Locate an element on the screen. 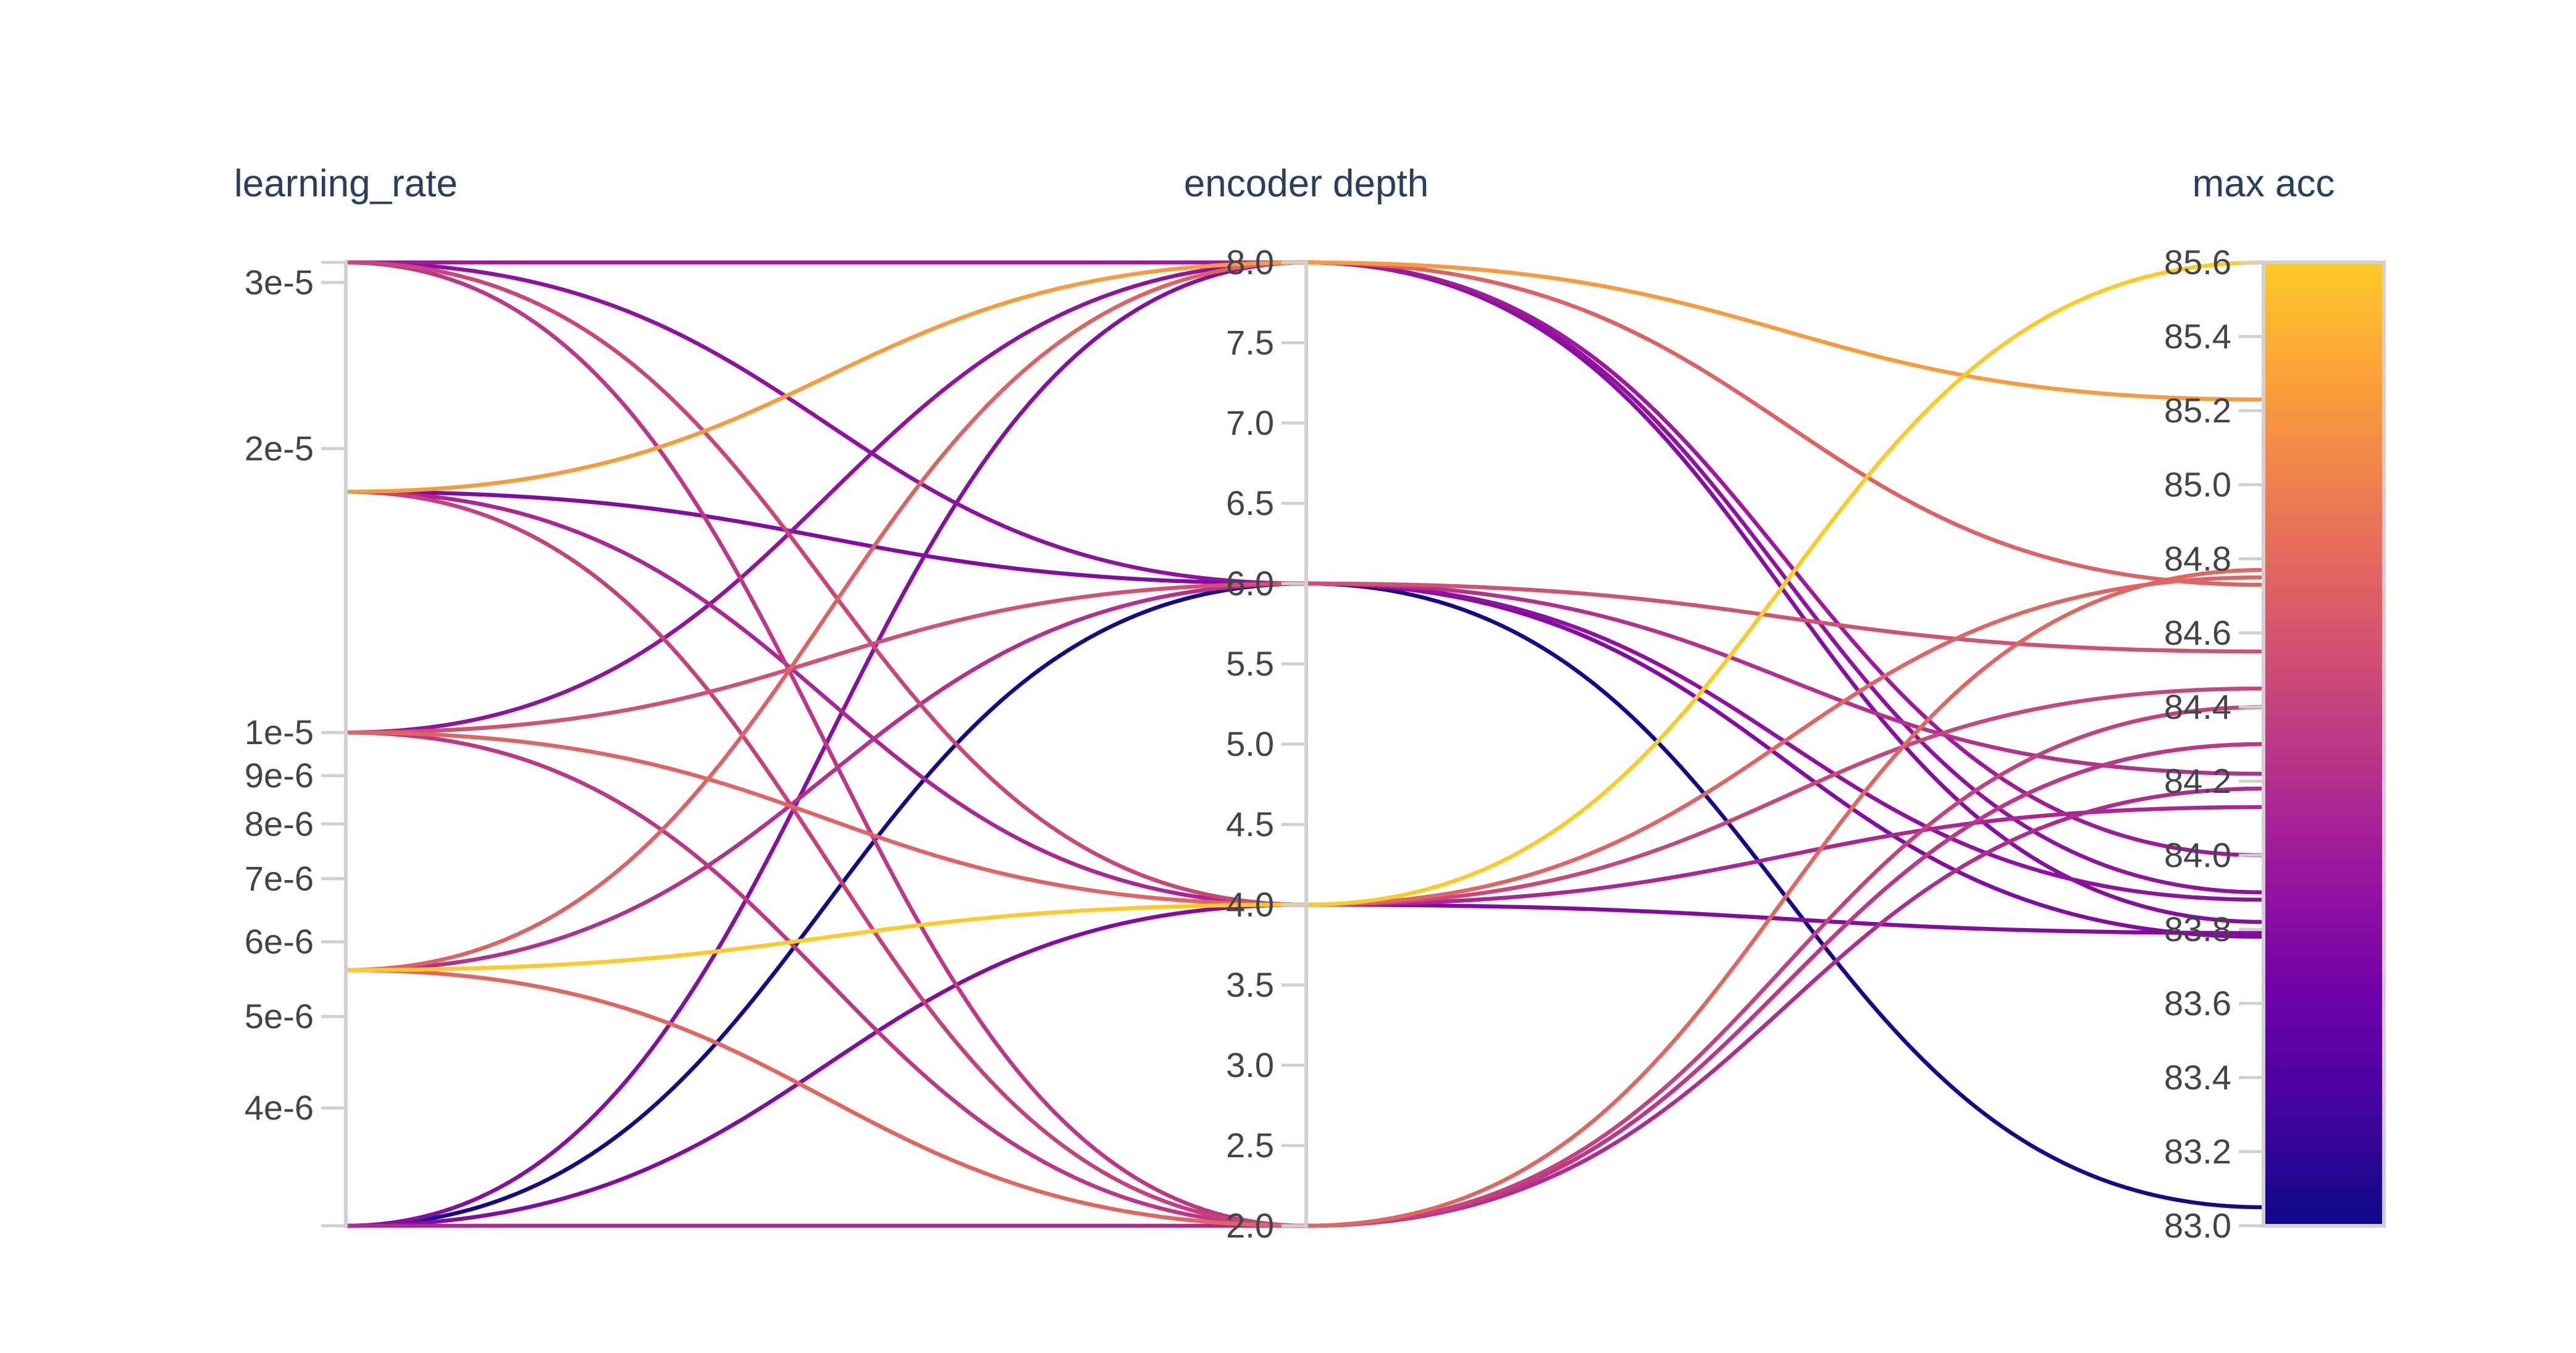 This screenshot has height=1353, width=2576. axis-ticks-encoder-depth: 8.0 7.5 7.0 6.5 6.0 5.5 5.0 4.5 4.0 3.5 3.0 2.5 2.0 is located at coordinates (1267, 744).